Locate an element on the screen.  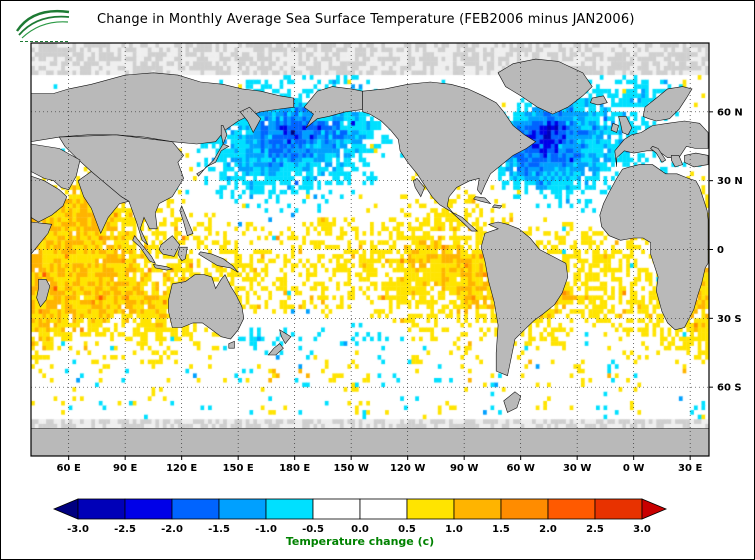
lon-axis-label: 150 W is located at coordinates (350, 468).